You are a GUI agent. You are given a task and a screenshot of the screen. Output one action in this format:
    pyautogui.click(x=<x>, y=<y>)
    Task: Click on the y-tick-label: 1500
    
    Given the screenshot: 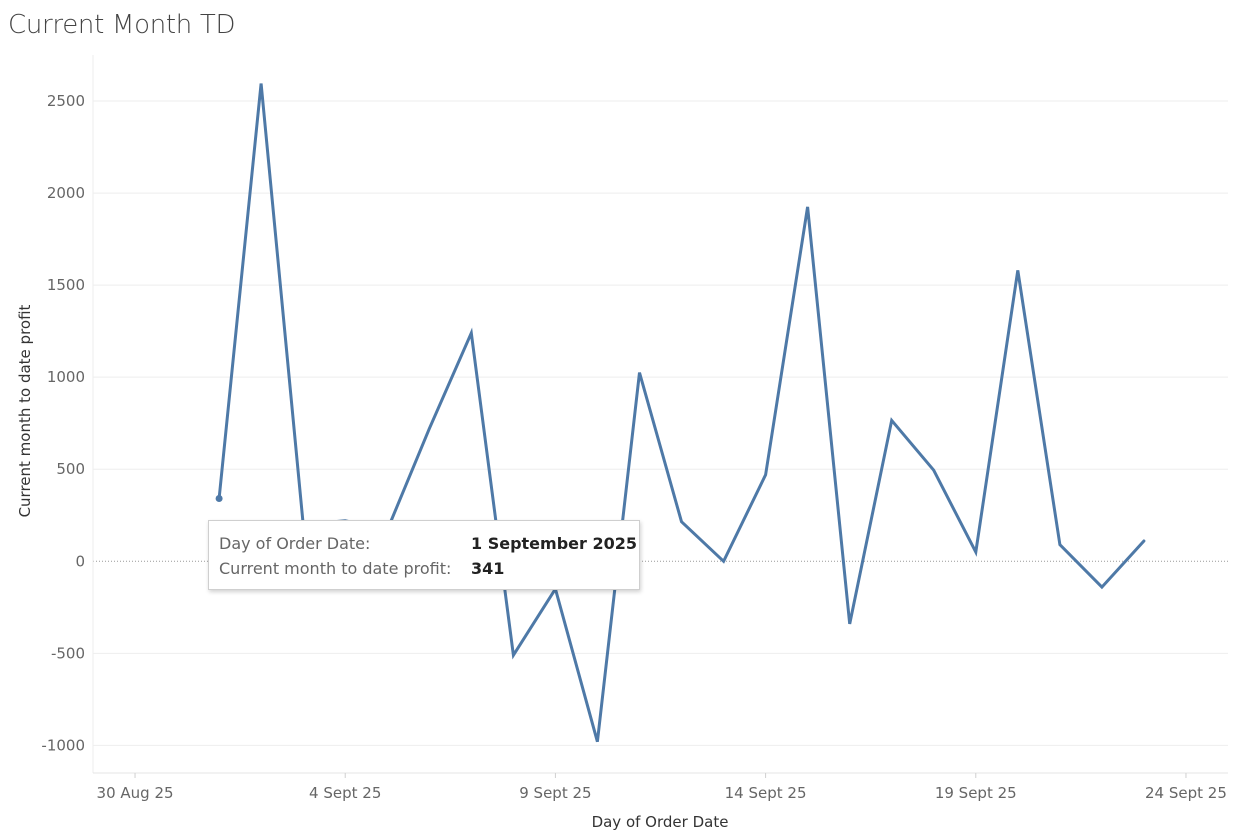 What is the action you would take?
    pyautogui.click(x=66, y=285)
    